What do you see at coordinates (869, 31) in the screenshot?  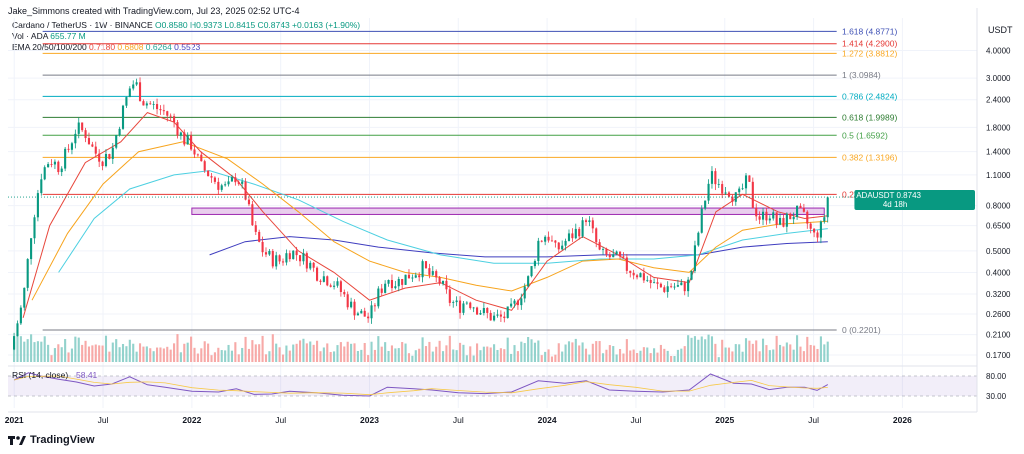 I see `fib-label: 1.618 (4.8771)` at bounding box center [869, 31].